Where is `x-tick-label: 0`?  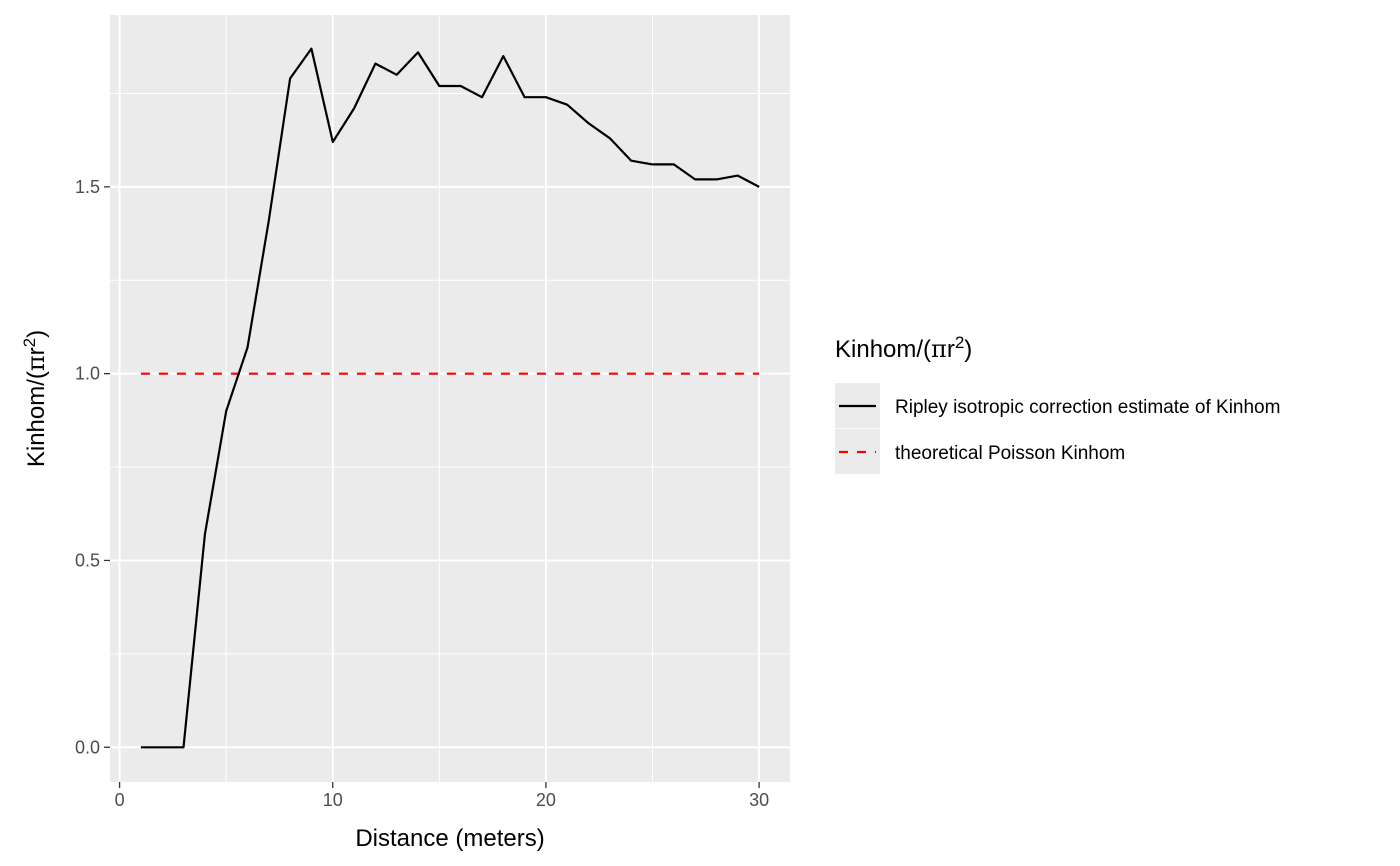
x-tick-label: 0 is located at coordinates (120, 800).